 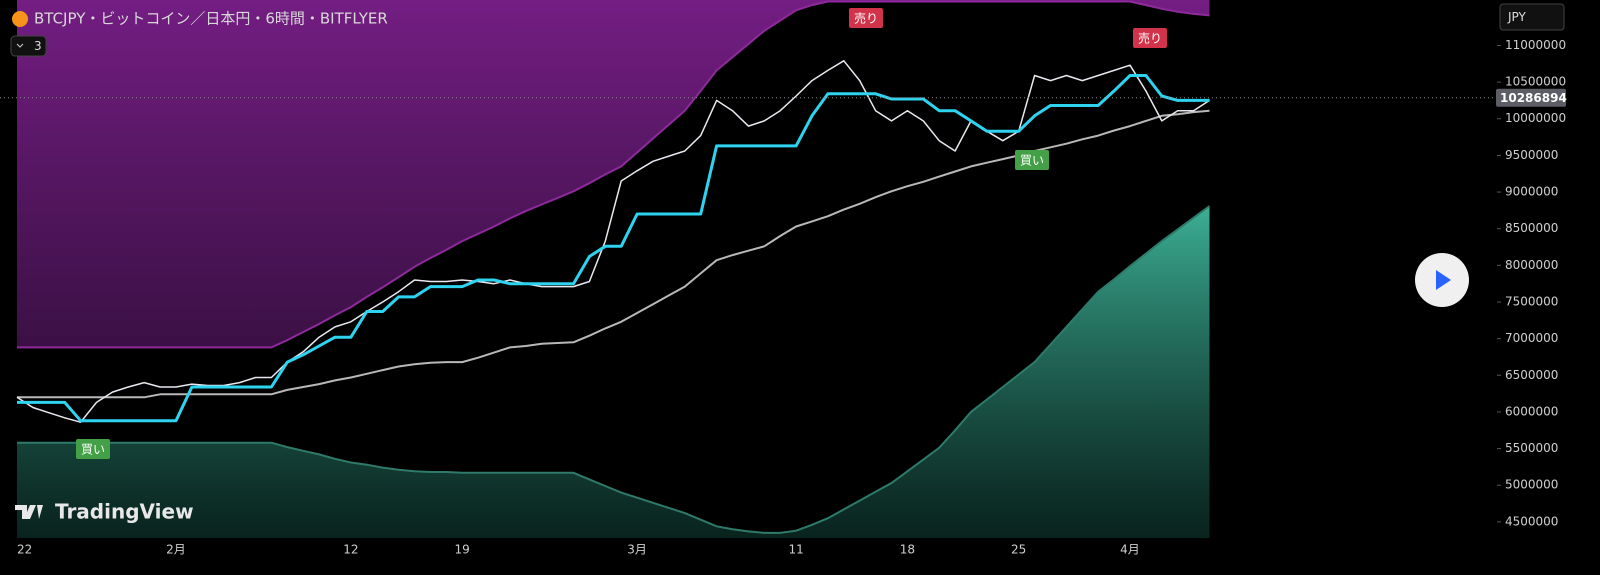 I want to click on y-tick-label: 5000000, so click(x=1531, y=485).